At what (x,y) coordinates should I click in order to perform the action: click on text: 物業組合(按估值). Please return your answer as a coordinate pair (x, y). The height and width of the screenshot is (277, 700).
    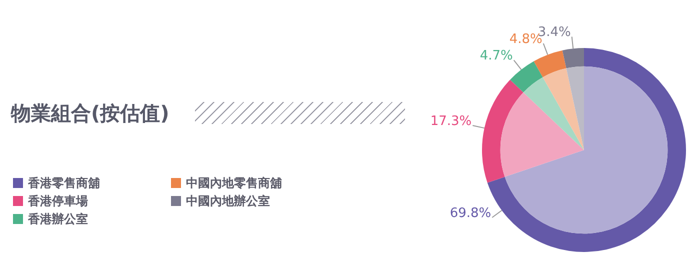
    Looking at the image, I should click on (90, 113).